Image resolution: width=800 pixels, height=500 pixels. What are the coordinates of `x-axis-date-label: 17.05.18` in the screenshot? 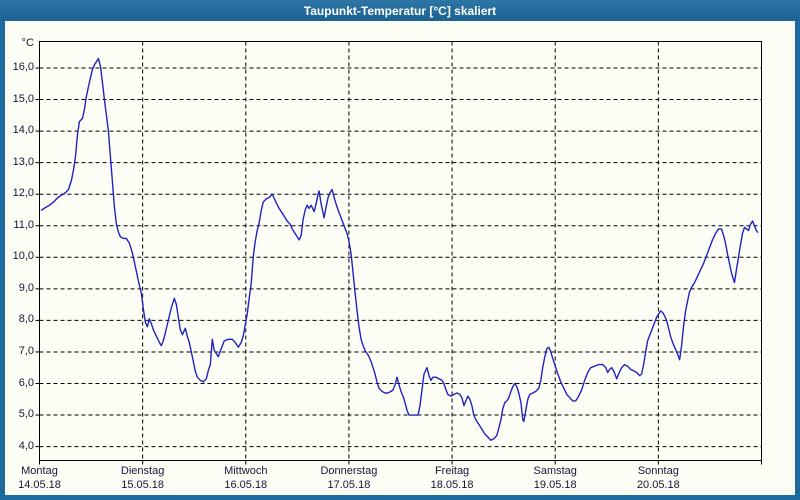 It's located at (349, 485).